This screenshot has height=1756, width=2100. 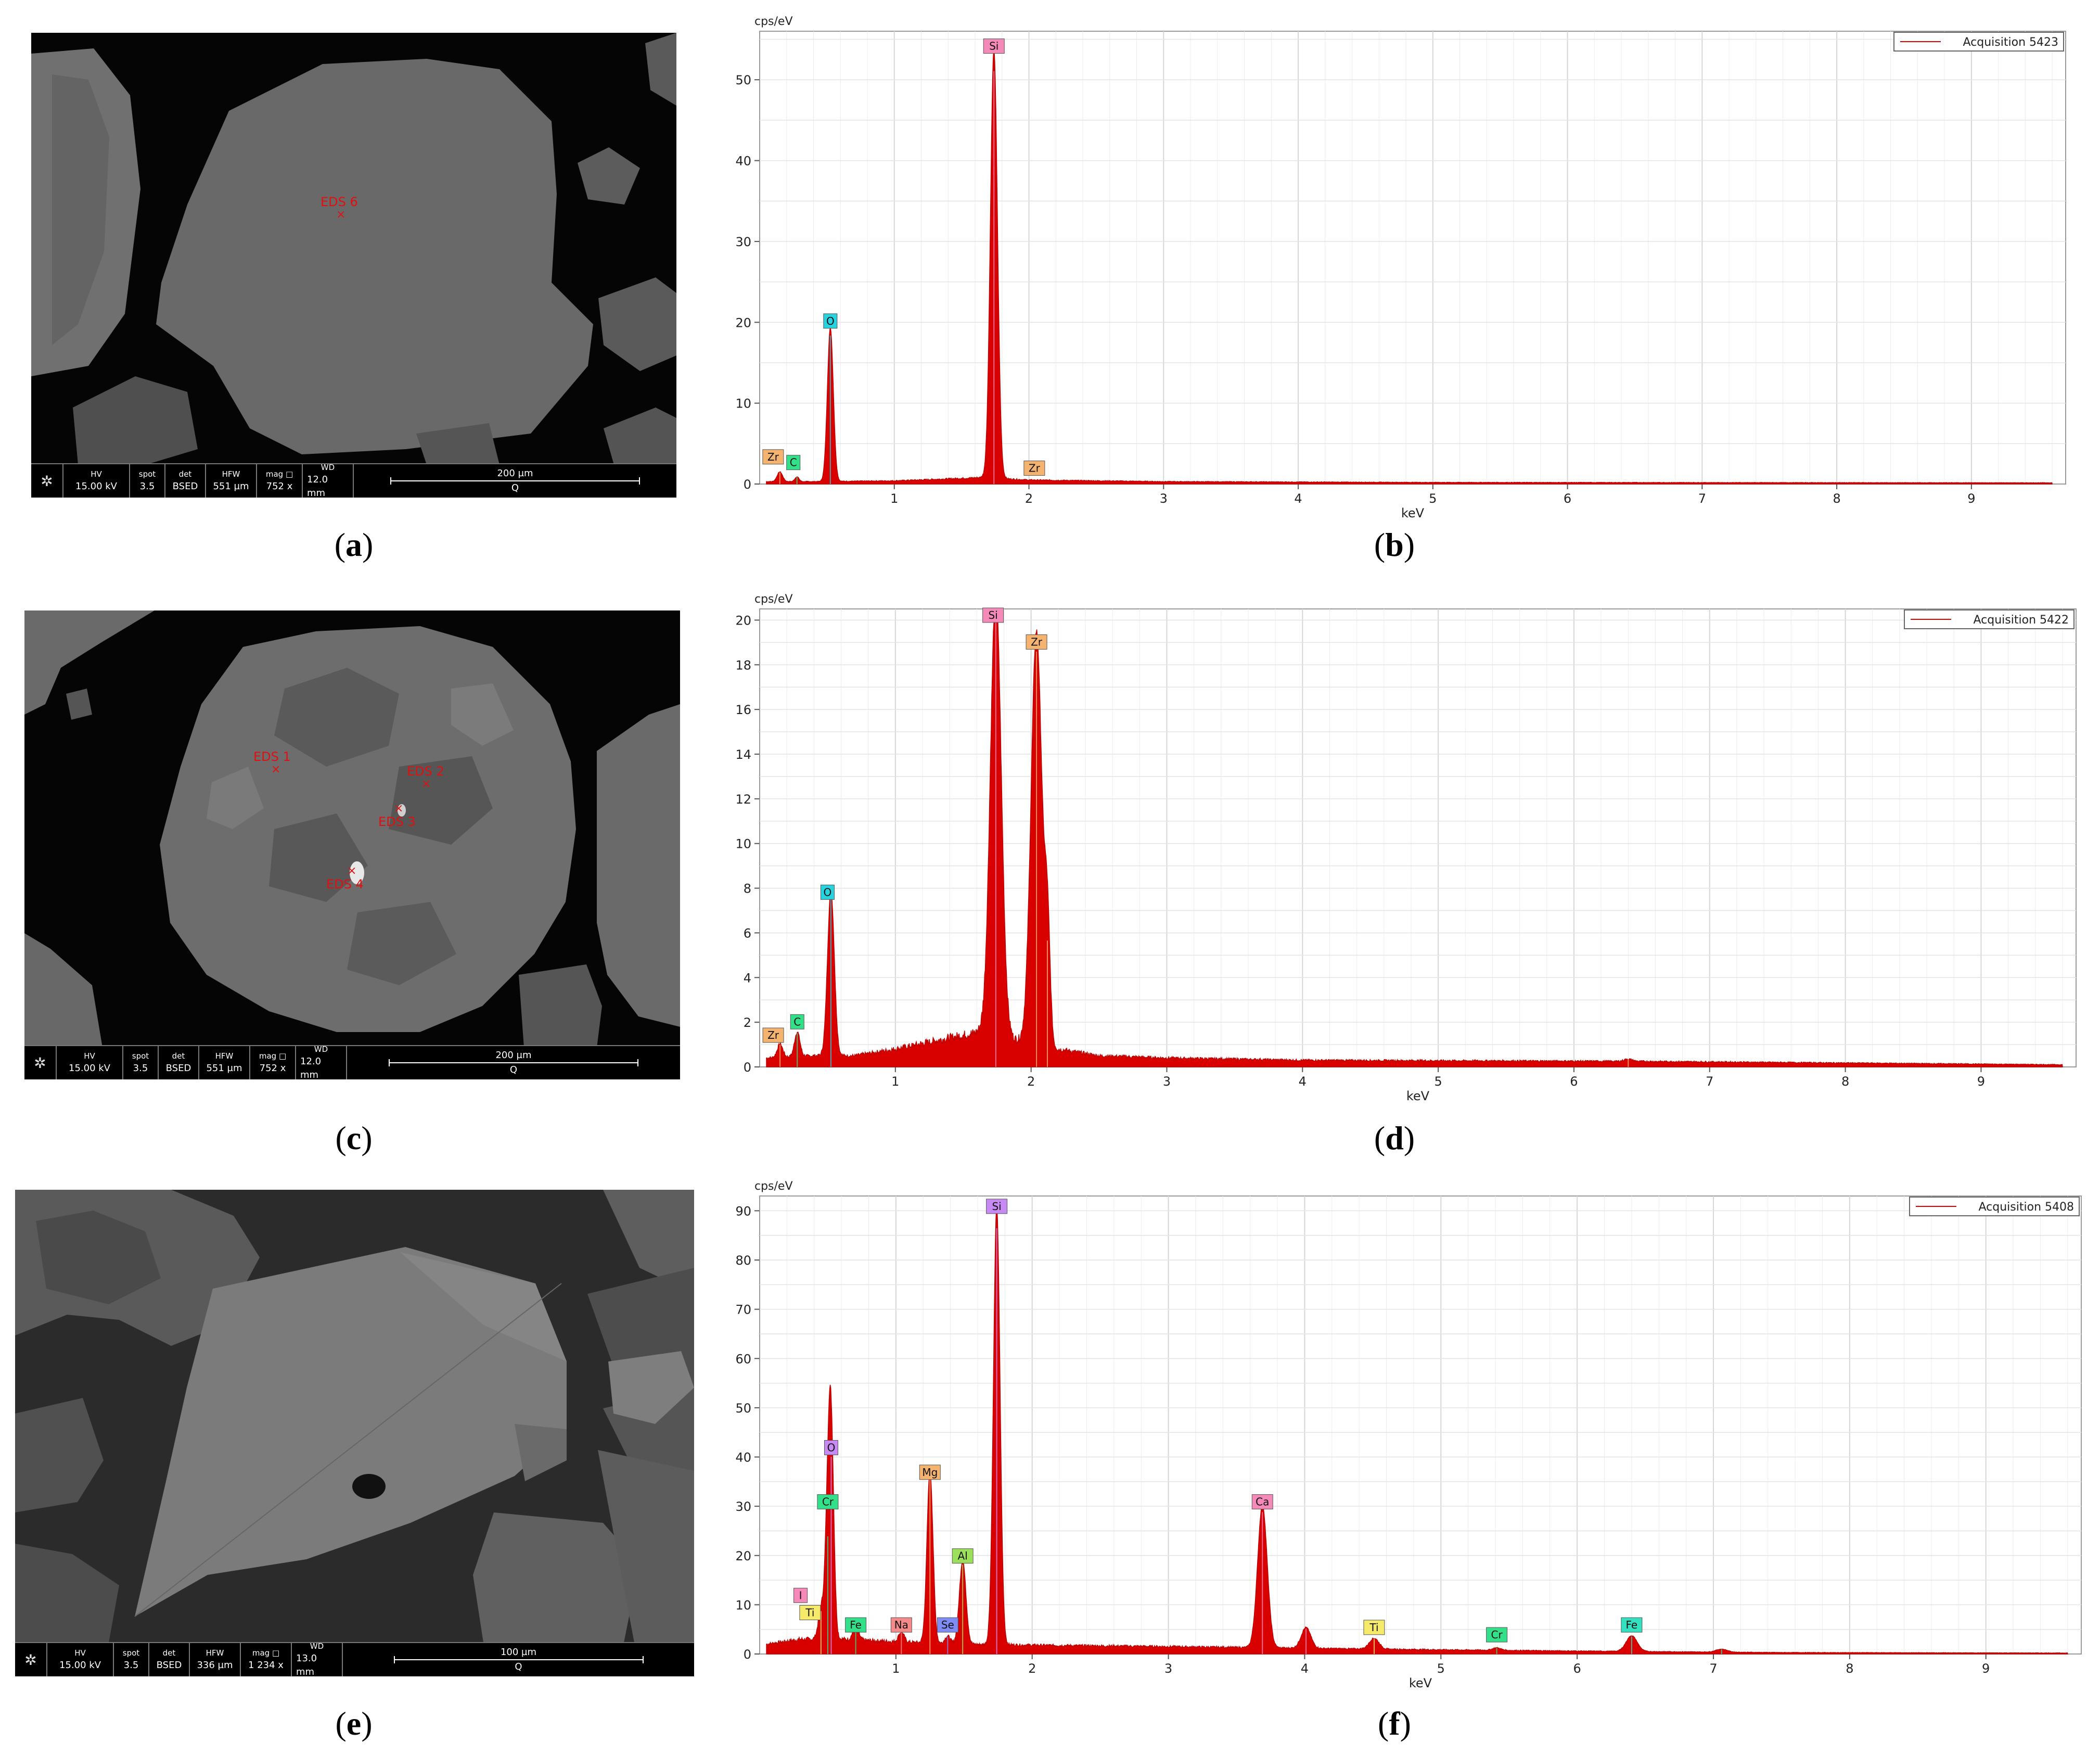 I want to click on peak-label-text: Ca, so click(x=1262, y=1502).